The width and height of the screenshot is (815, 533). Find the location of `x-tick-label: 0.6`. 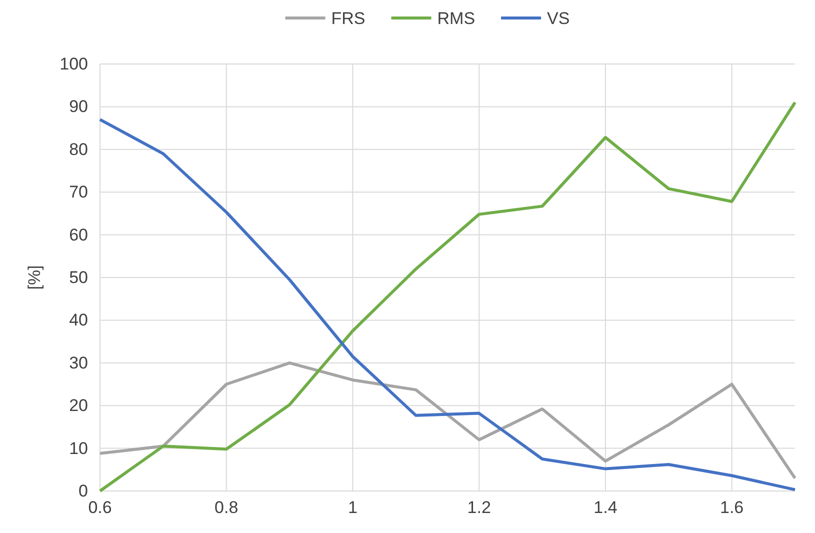

x-tick-label: 0.6 is located at coordinates (100, 508).